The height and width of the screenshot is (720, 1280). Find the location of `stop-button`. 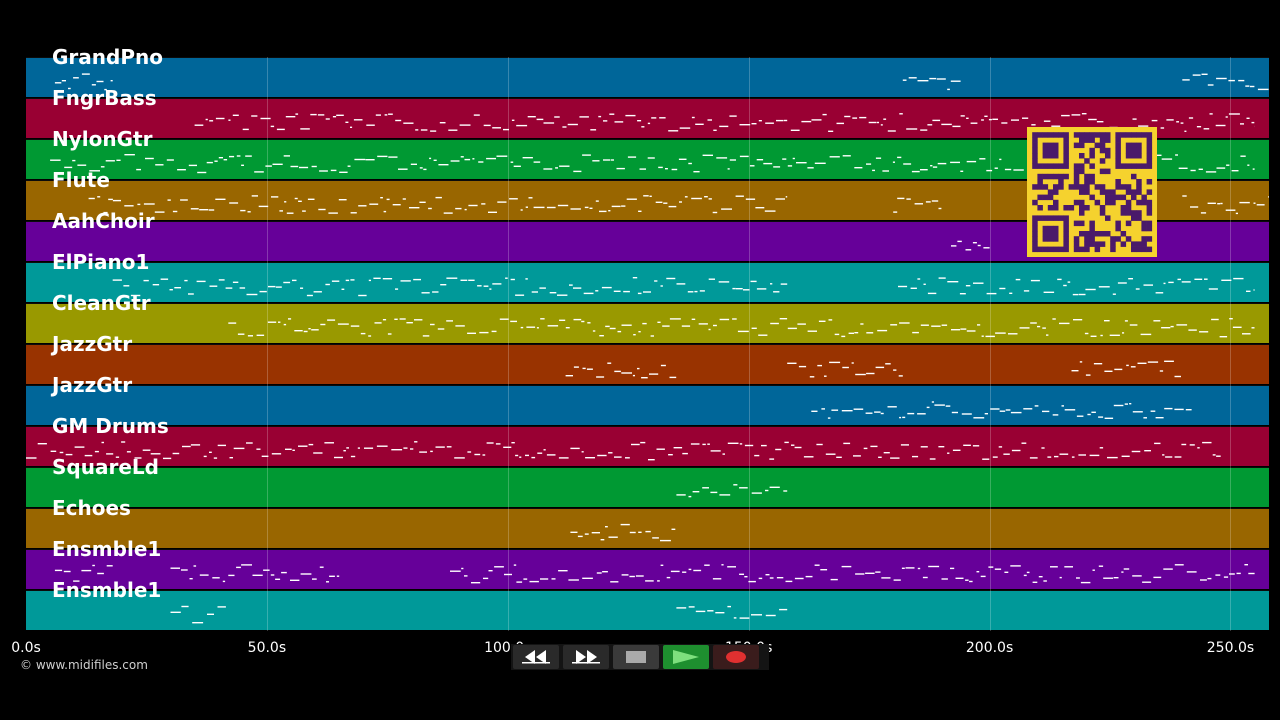

stop-button is located at coordinates (636, 657).